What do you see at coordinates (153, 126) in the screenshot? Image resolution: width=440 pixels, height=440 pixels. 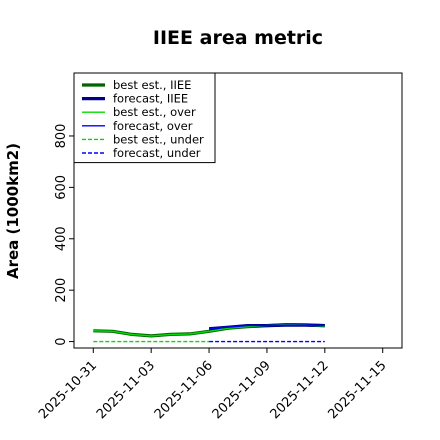 I see `legend-entry-label: forecast, over` at bounding box center [153, 126].